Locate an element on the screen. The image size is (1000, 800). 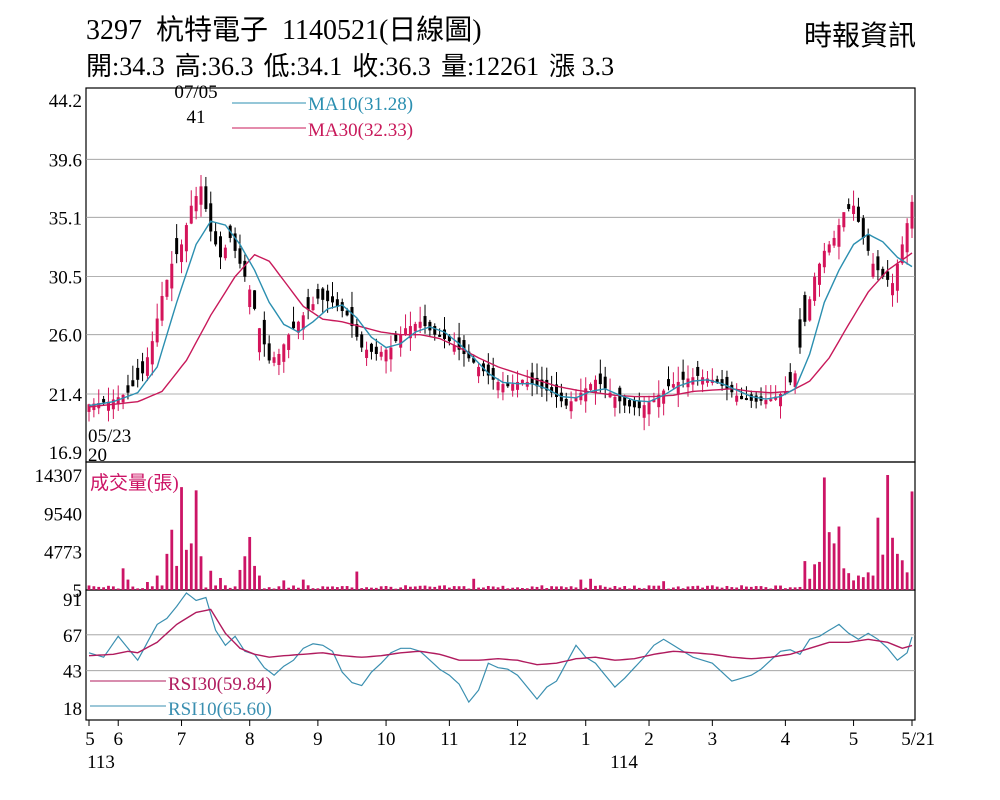
high-value-annotation: 41 is located at coordinates (196, 117).